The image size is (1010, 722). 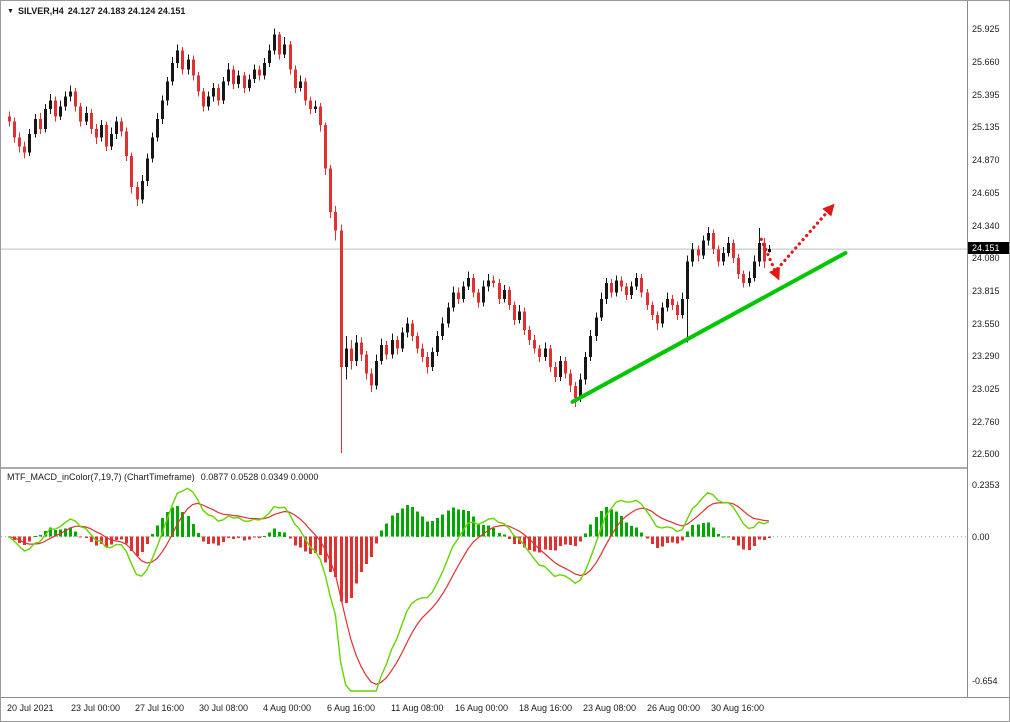 What do you see at coordinates (986, 94) in the screenshot?
I see `price-axis-label: 25.395` at bounding box center [986, 94].